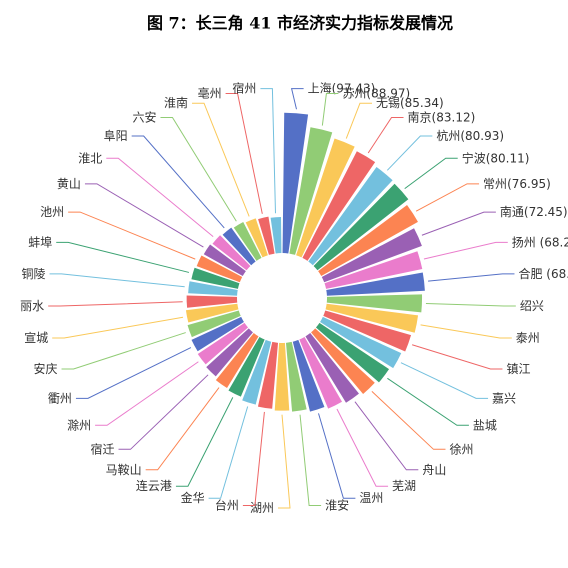  Describe the element at coordinates (518, 368) in the screenshot. I see `category-name: 镇江` at that location.